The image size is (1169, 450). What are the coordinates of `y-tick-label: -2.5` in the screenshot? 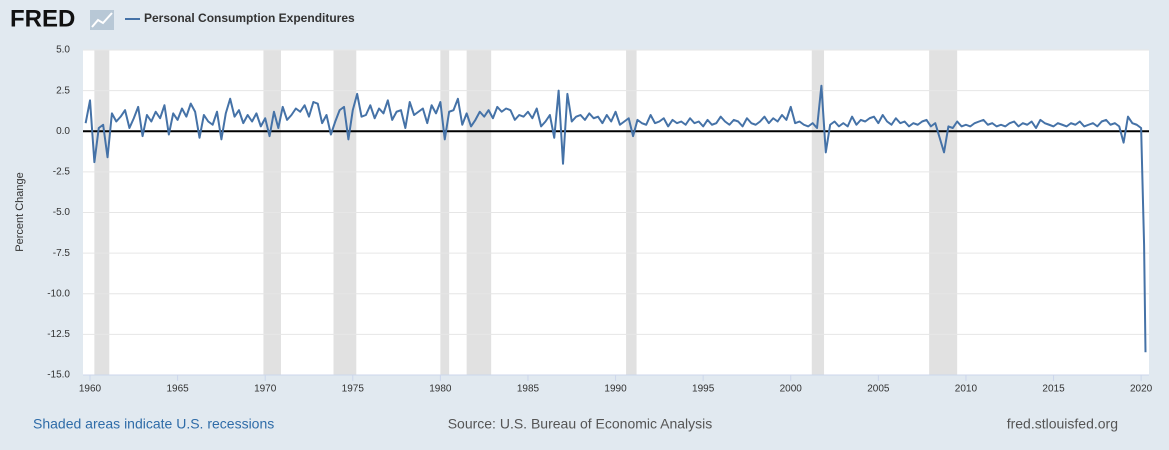 It's located at (62, 172).